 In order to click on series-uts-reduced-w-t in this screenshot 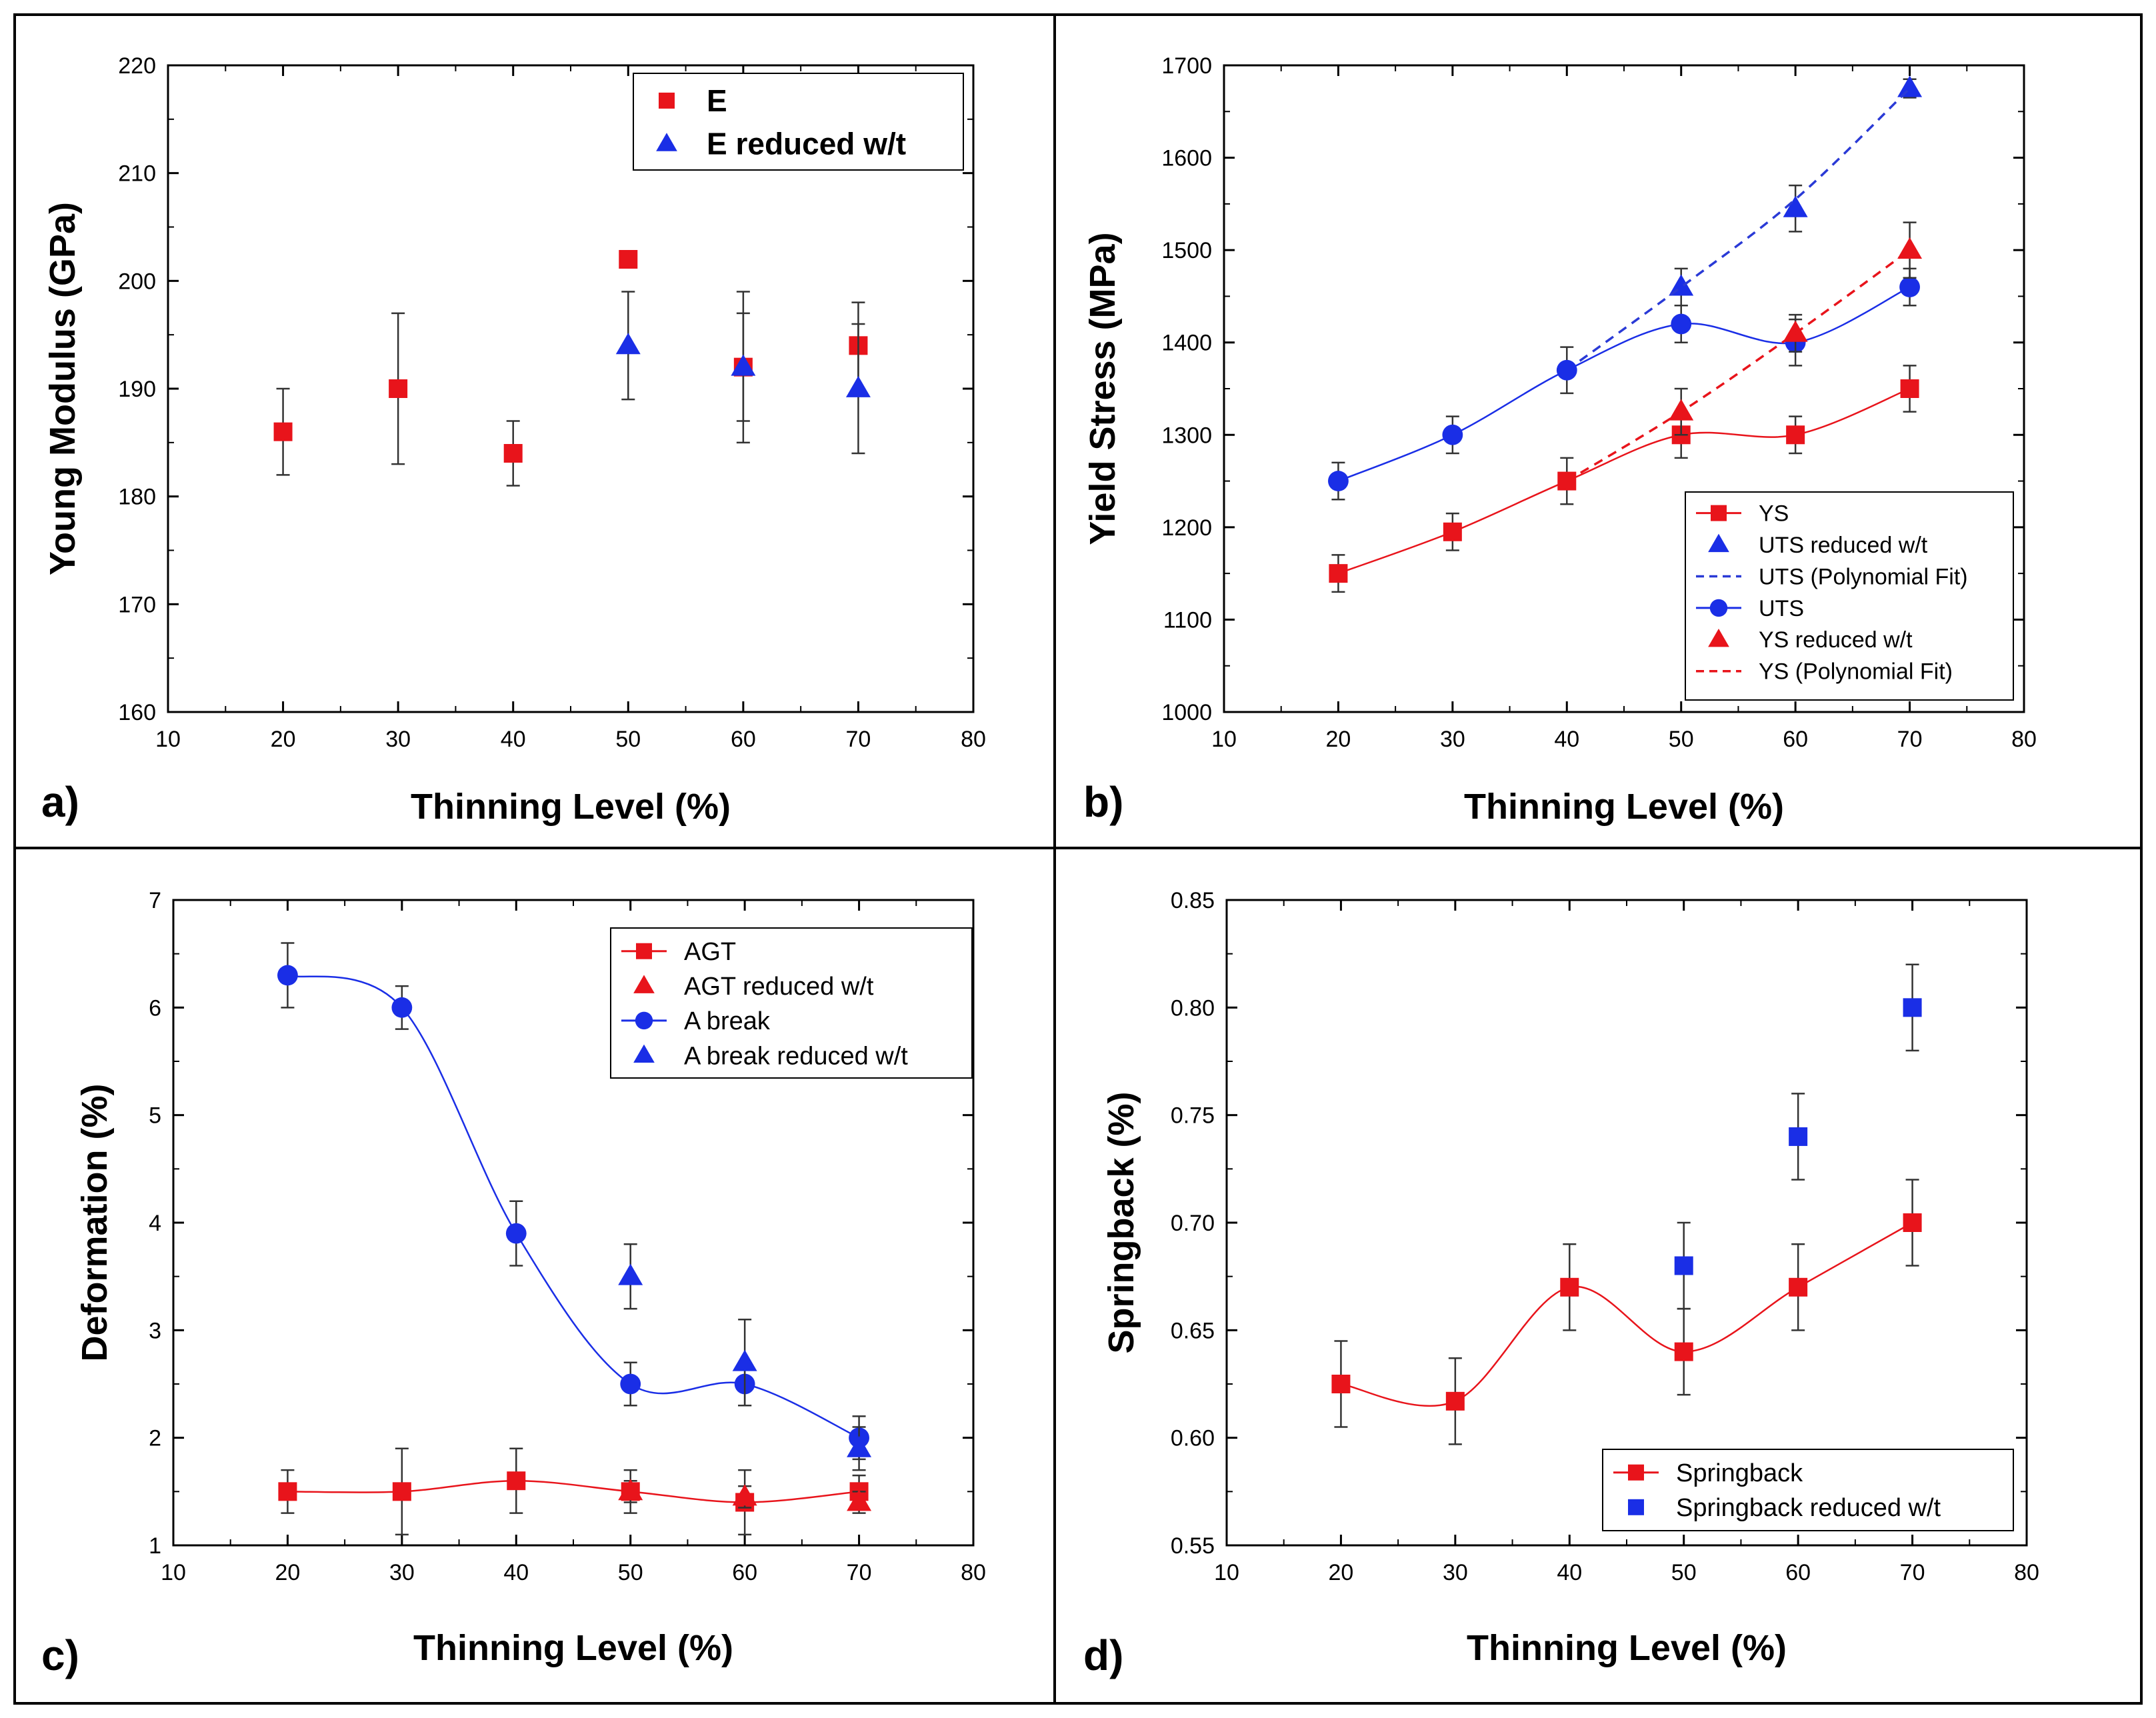, I will do `click(1796, 191)`.